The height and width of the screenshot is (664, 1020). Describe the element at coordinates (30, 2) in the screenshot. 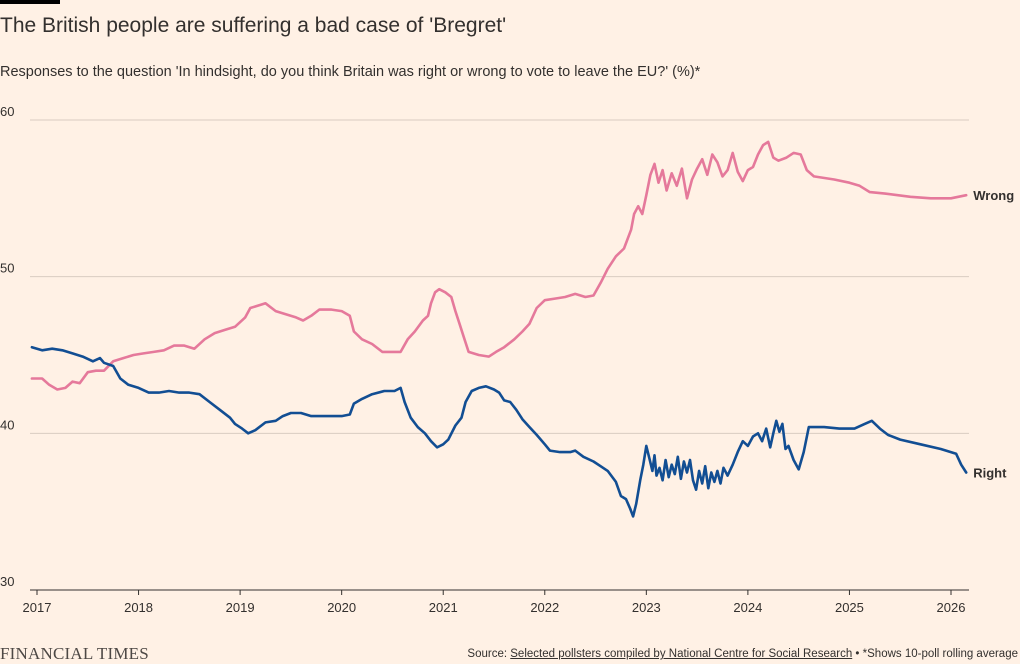

I see `ft-top-bar` at that location.